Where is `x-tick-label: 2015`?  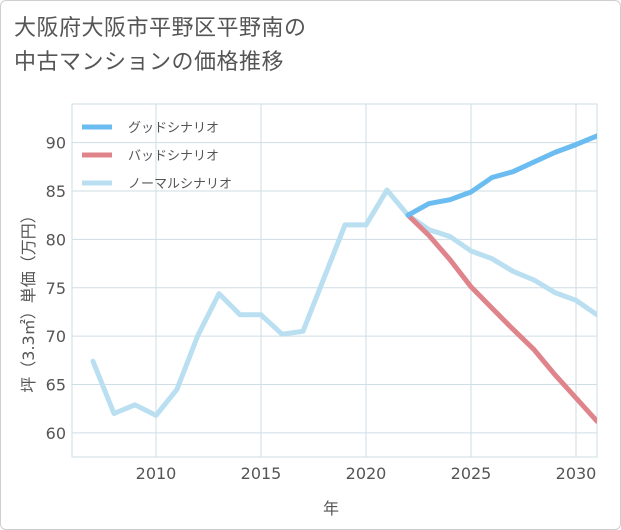 x-tick-label: 2015 is located at coordinates (261, 473).